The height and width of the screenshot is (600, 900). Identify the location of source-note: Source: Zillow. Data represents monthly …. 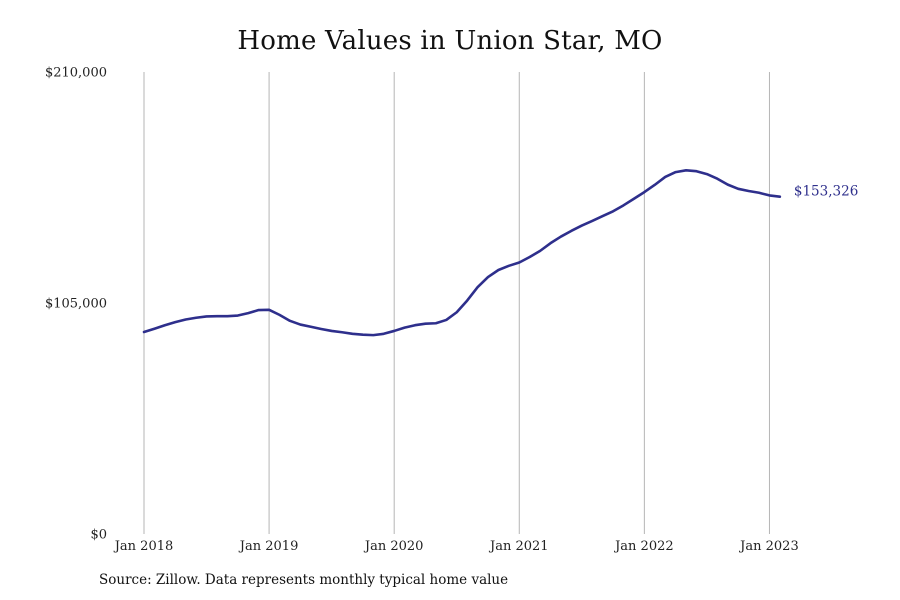
(304, 580).